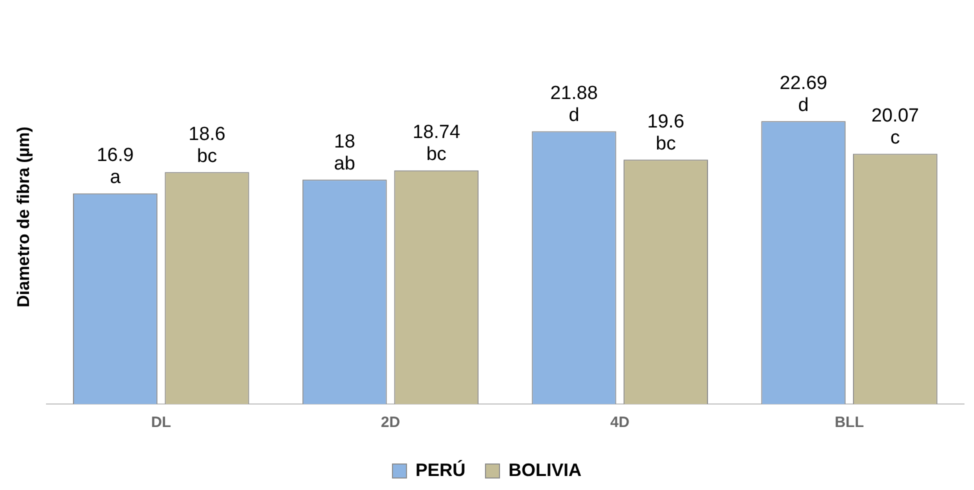  I want to click on legend-label: BOLIVIA, so click(545, 470).